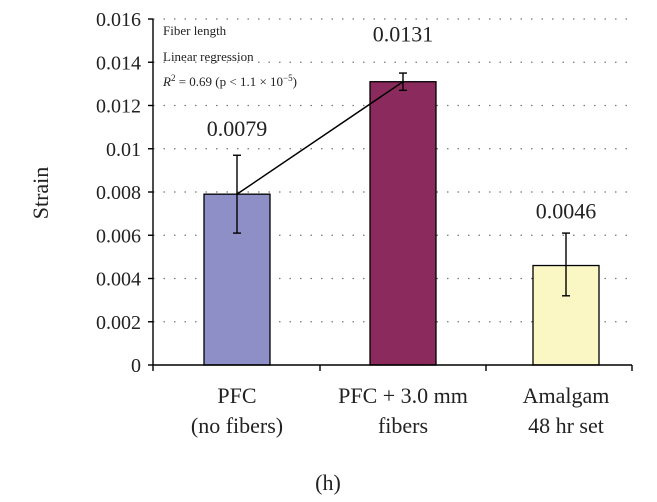  I want to click on category-label-1-line-1: PFC, so click(236, 395).